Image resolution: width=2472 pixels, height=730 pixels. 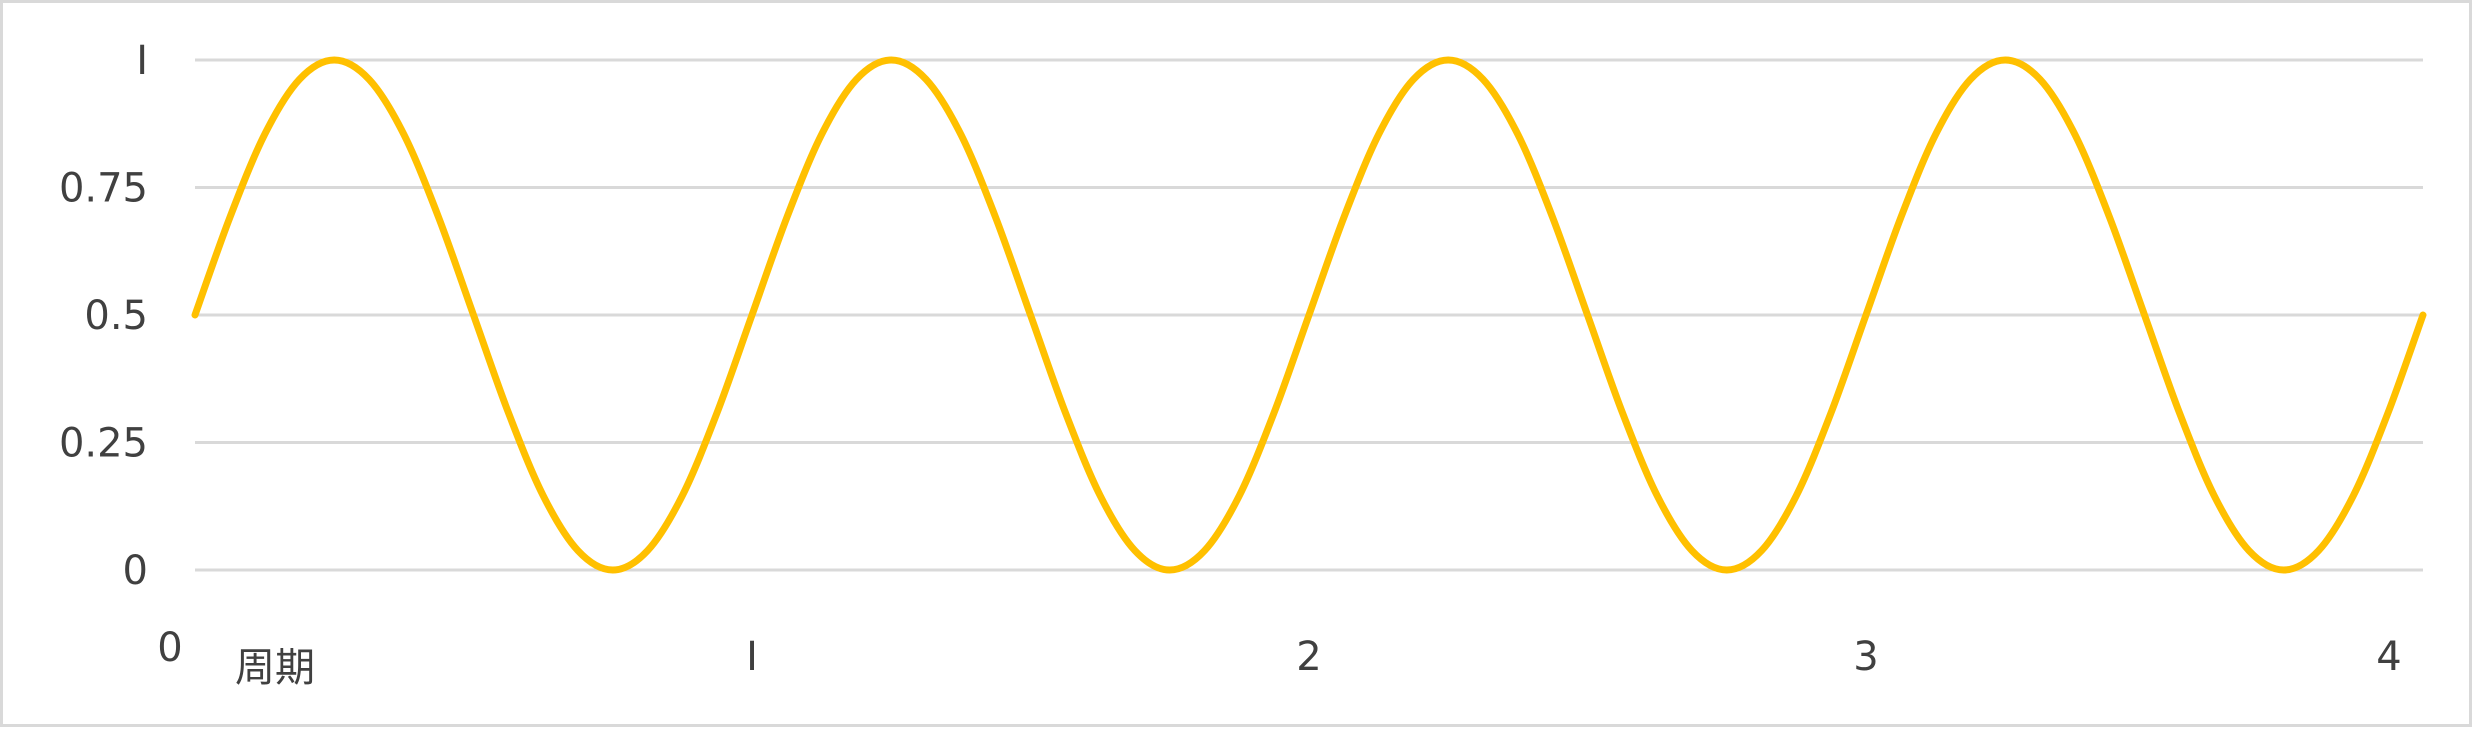 What do you see at coordinates (142, 61) in the screenshot?
I see `y-tick-label: I` at bounding box center [142, 61].